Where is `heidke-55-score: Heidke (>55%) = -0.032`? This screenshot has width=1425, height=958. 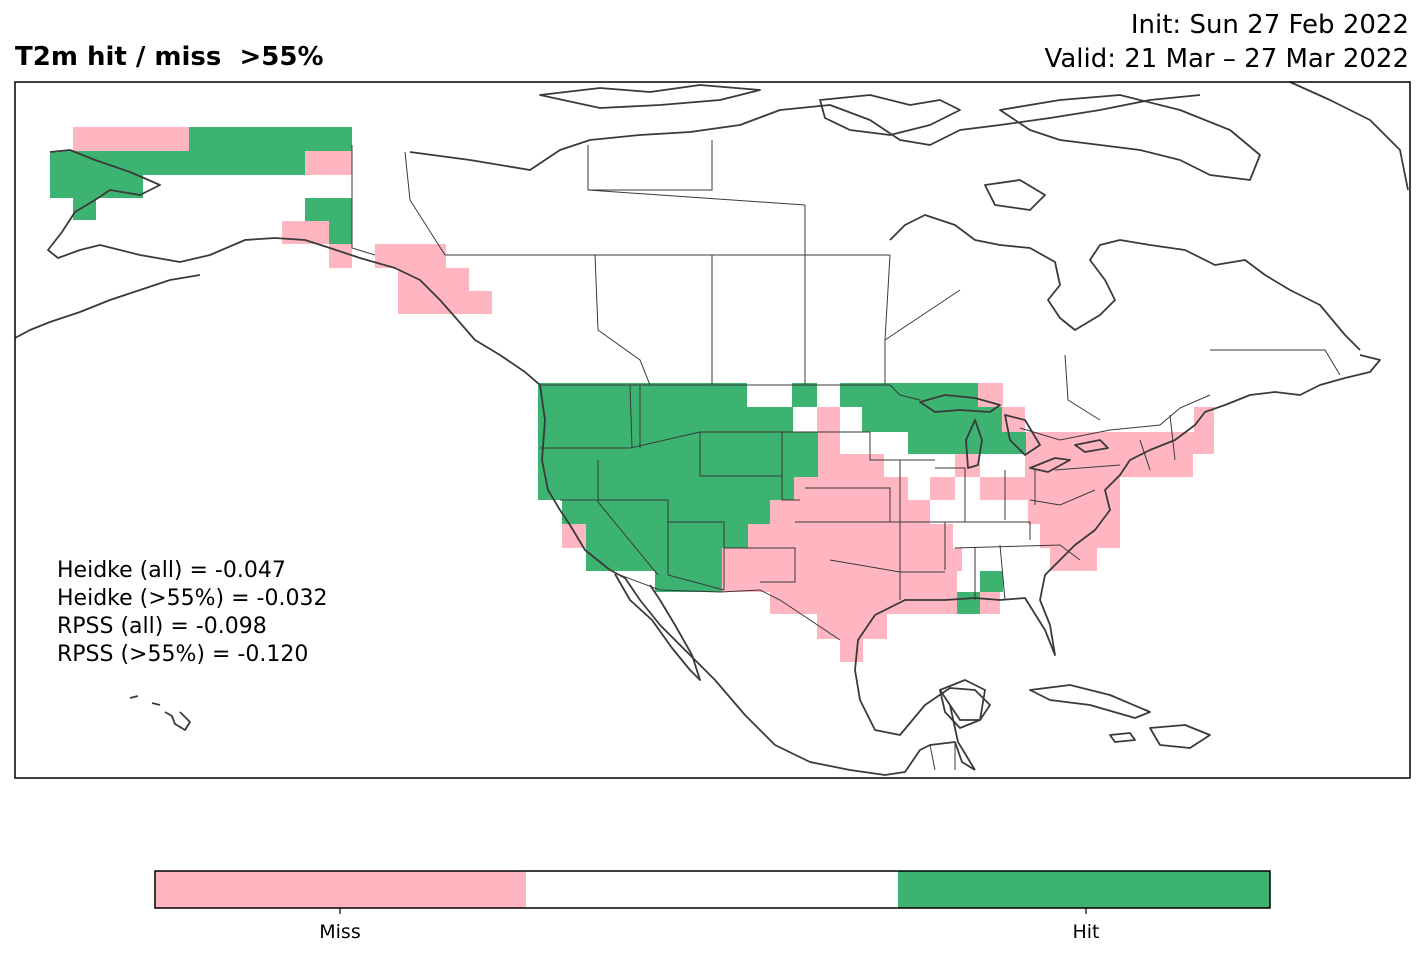
heidke-55-score: Heidke (>55%) = -0.032 is located at coordinates (192, 598).